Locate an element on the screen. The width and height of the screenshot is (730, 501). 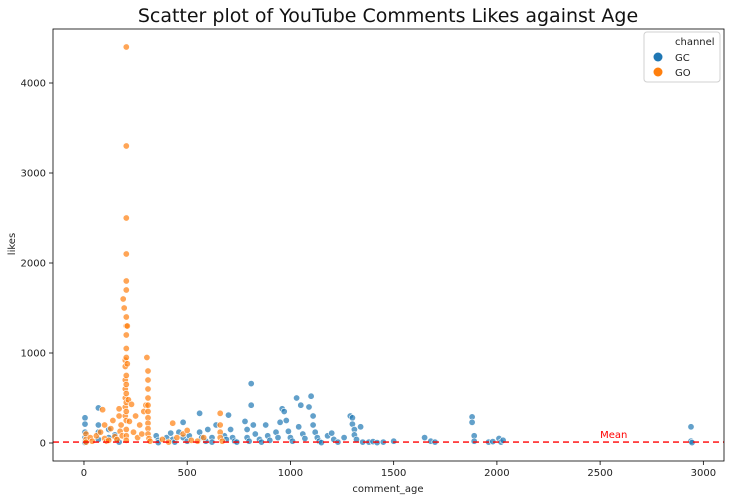
y-tick-label: 0 is located at coordinates (43, 444).